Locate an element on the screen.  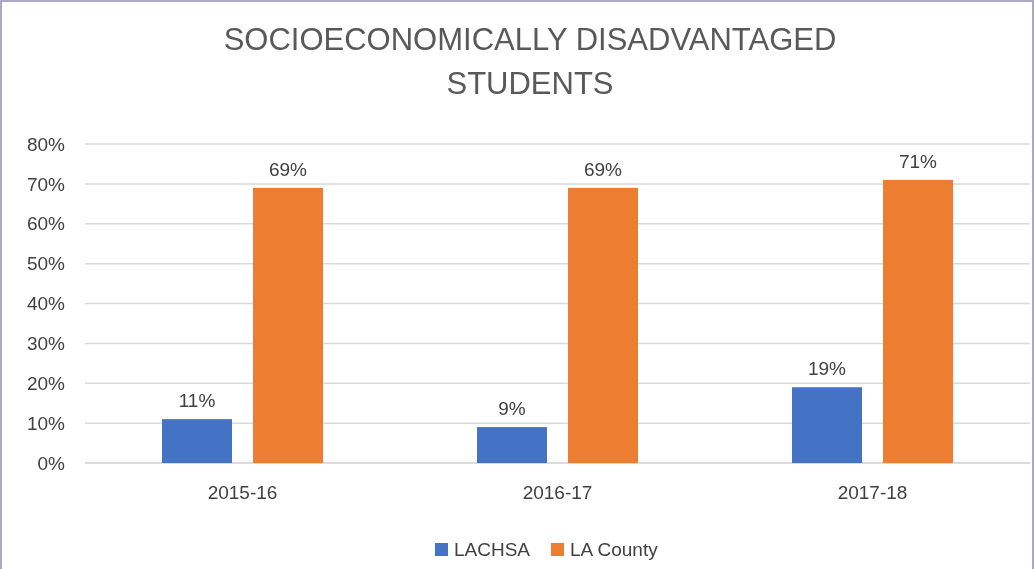
x-tick-label: 2017-18 is located at coordinates (872, 492).